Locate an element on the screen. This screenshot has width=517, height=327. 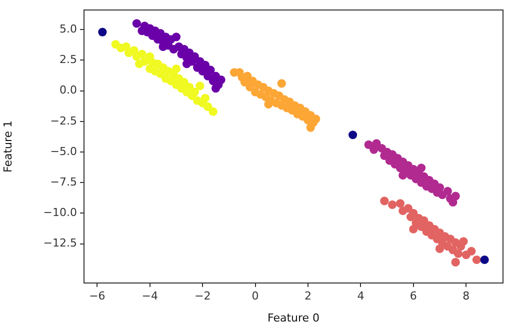
y-tick-label: 0.0 is located at coordinates (68, 90).